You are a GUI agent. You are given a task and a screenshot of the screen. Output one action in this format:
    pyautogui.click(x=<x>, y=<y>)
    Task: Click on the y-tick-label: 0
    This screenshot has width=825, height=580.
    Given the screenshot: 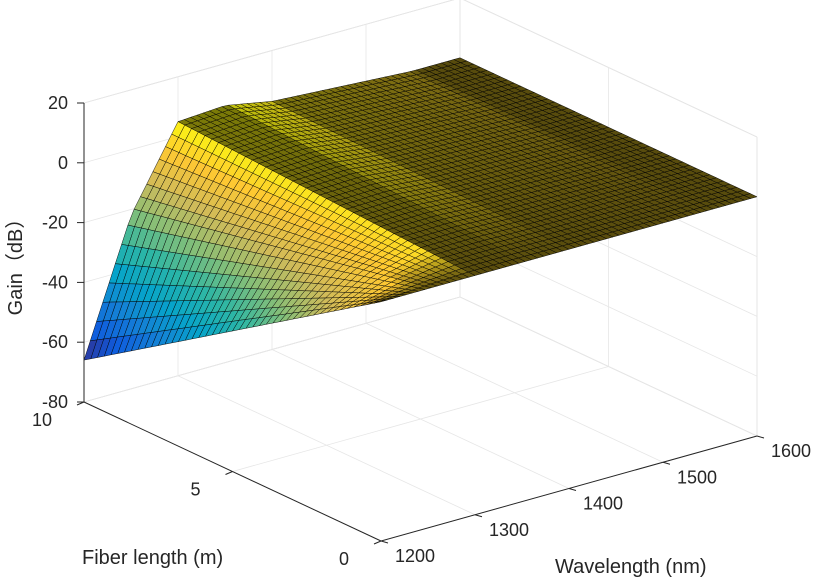 What is the action you would take?
    pyautogui.click(x=344, y=559)
    